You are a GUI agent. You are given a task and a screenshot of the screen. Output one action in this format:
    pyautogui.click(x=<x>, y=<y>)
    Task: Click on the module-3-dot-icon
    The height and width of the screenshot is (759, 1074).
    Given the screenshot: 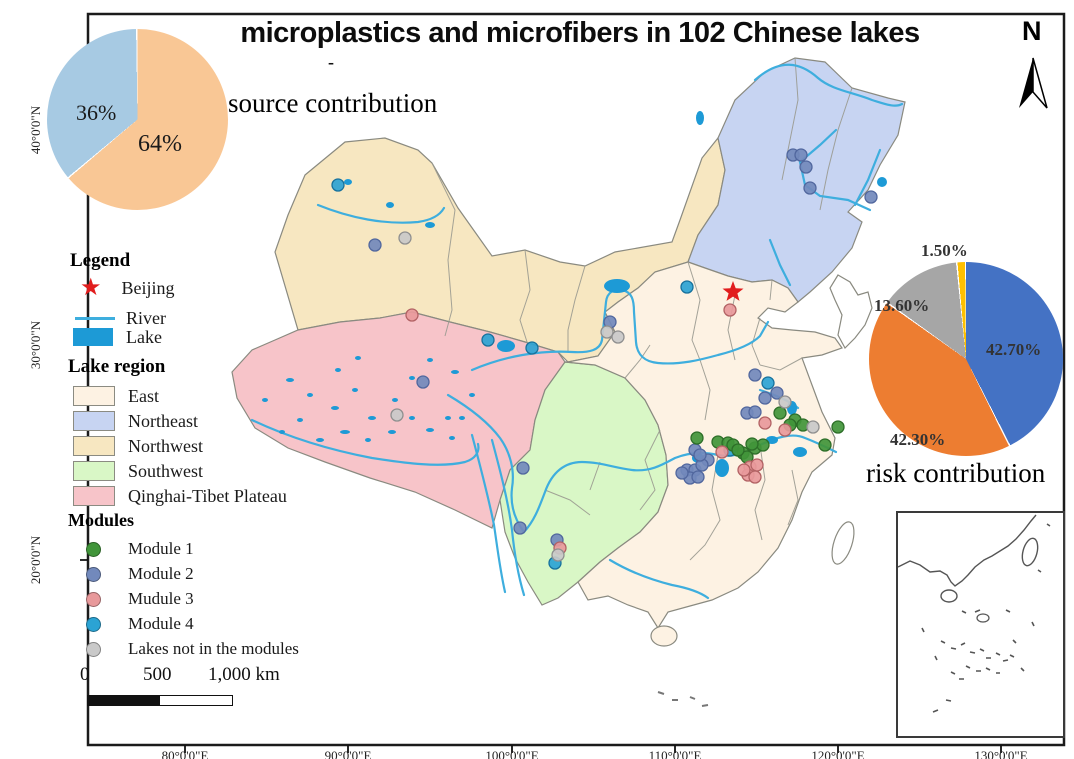 What is the action you would take?
    pyautogui.click(x=93, y=599)
    